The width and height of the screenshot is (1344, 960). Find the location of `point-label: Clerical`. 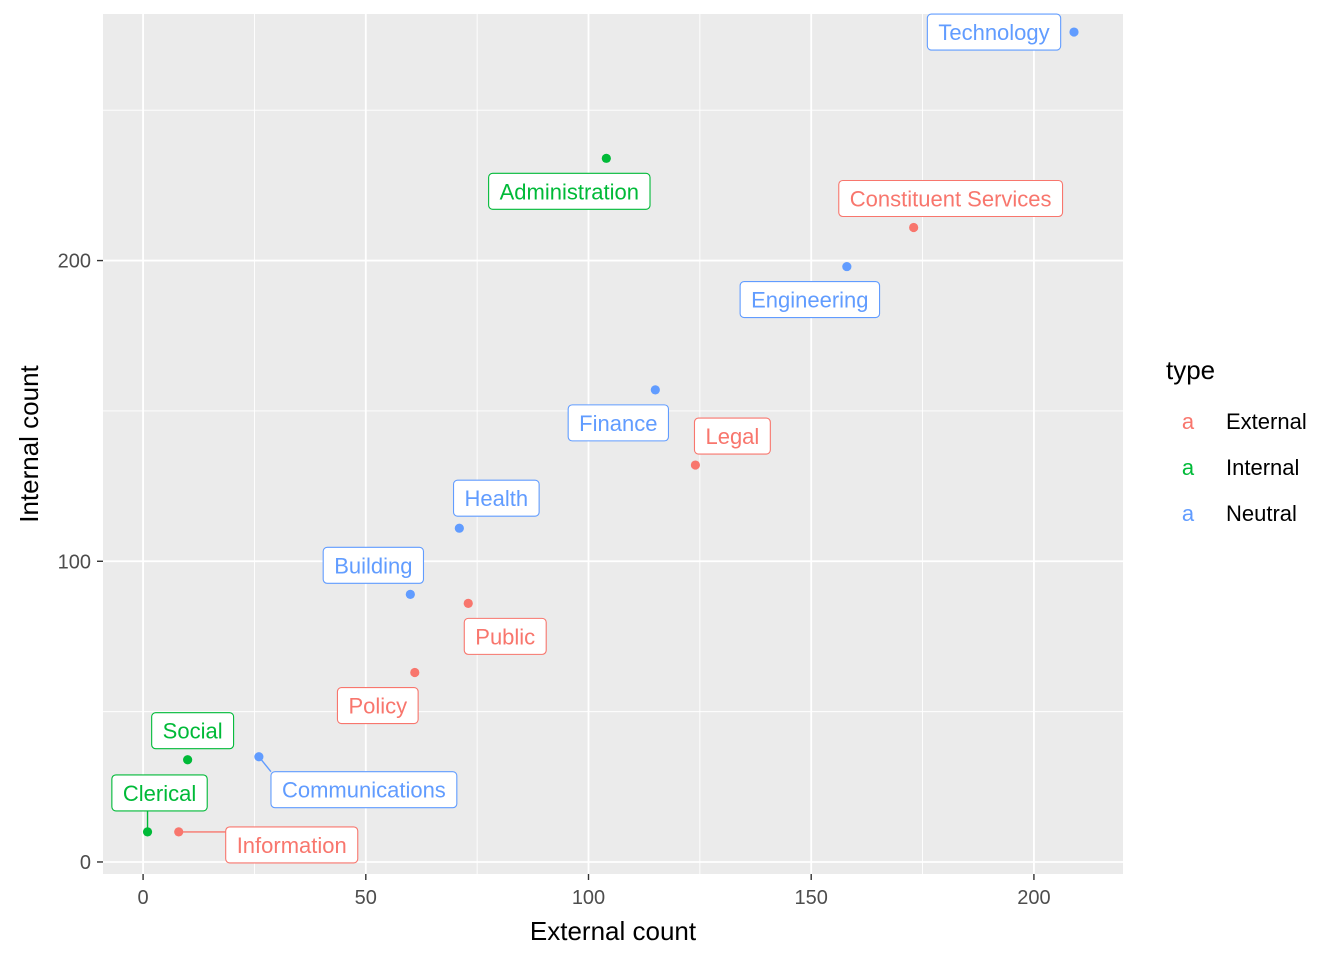

point-label: Clerical is located at coordinates (159, 793).